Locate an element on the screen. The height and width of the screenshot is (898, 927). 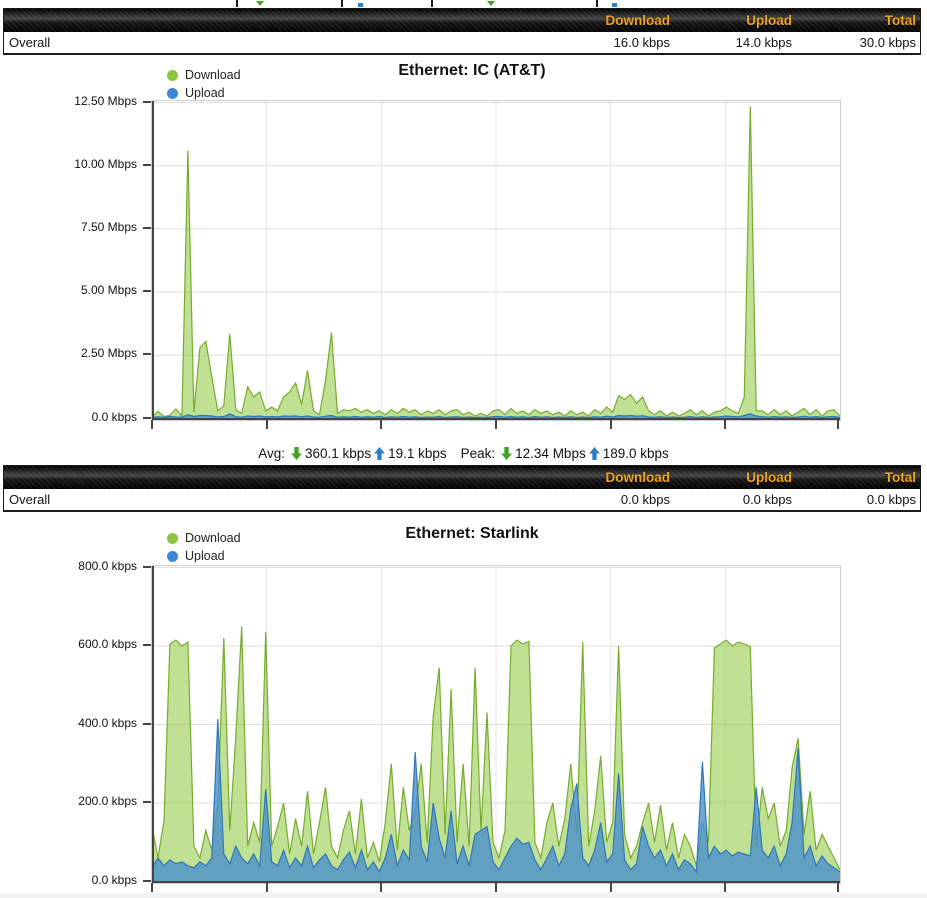
y-tick-label: 0.0 kbps is located at coordinates (114, 879).